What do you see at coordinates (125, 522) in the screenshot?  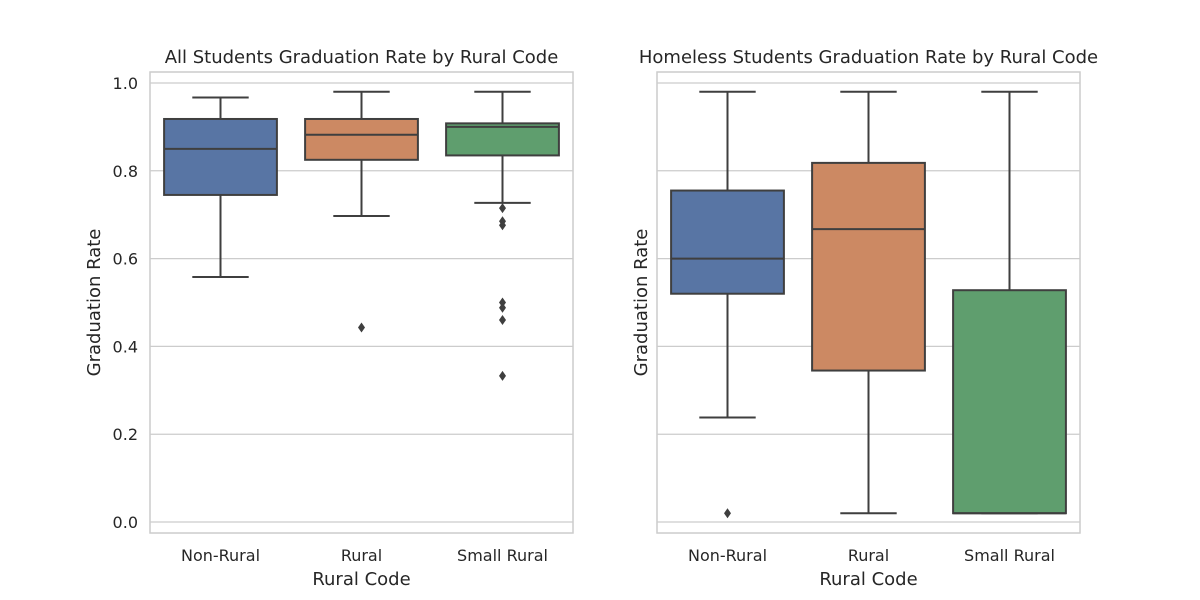 I see `y-tick-label: 0.0` at bounding box center [125, 522].